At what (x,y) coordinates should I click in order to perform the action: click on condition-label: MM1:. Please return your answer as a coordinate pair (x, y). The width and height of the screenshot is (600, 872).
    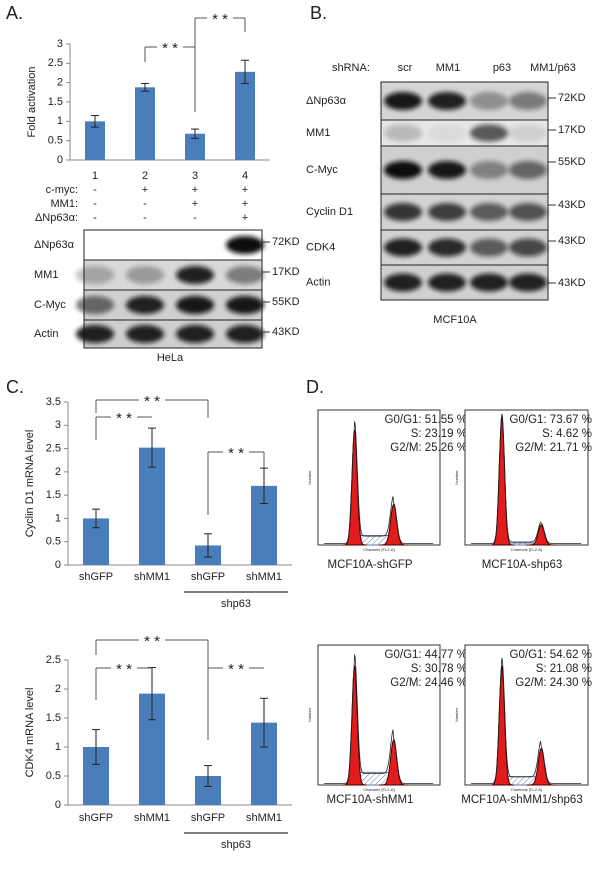
    Looking at the image, I should click on (65, 204).